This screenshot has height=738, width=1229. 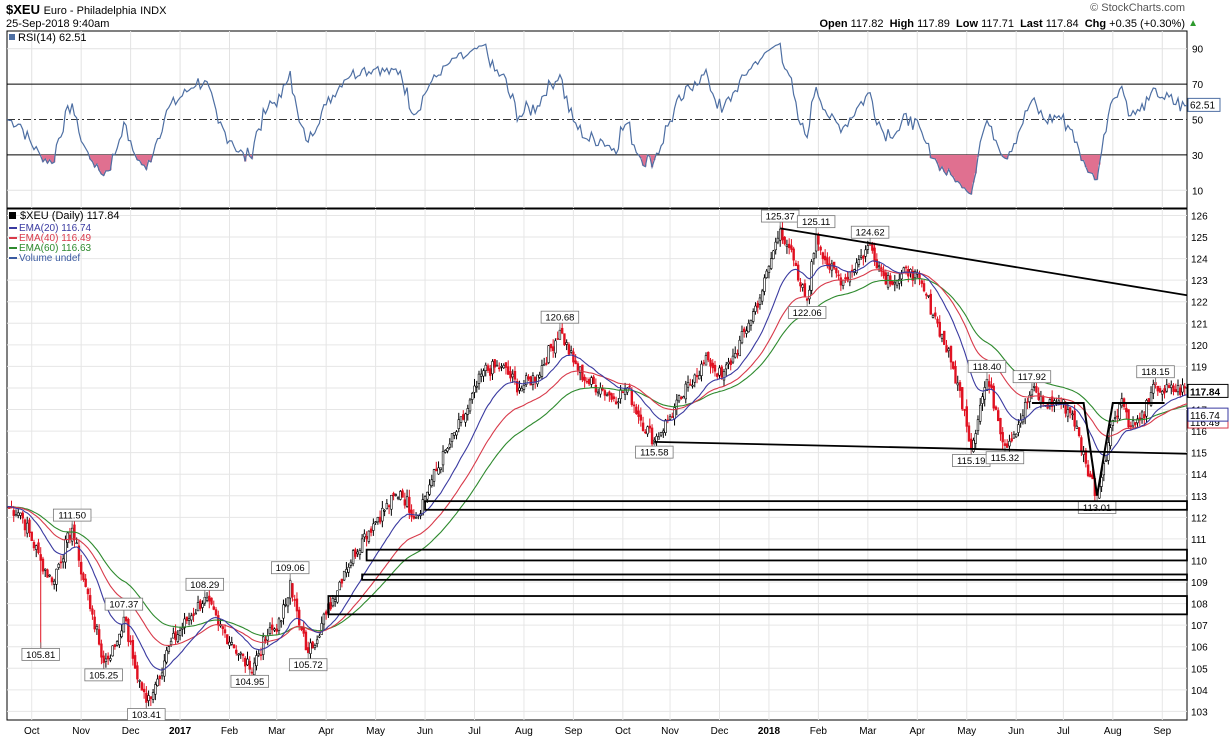 I want to click on low-label: Low, so click(x=967, y=24).